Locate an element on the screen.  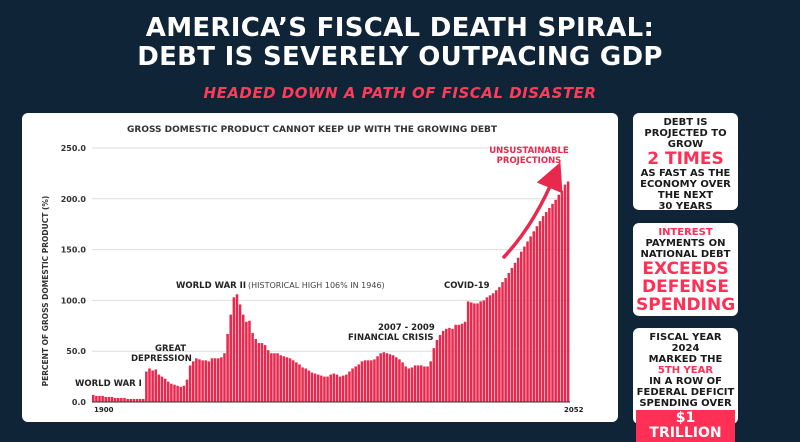
bar-2028 is located at coordinates (493, 347).